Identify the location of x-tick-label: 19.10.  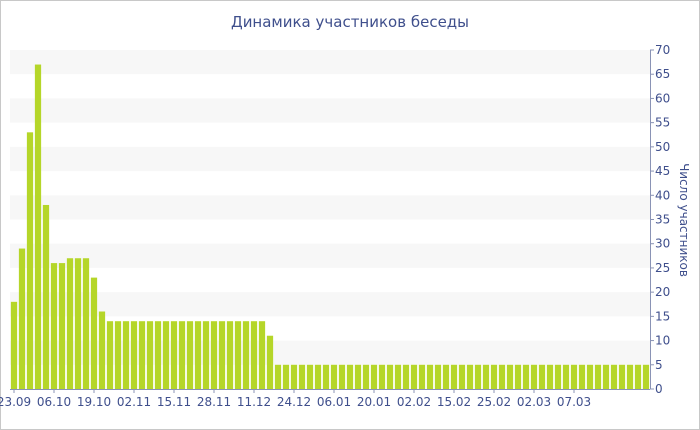
(94, 402).